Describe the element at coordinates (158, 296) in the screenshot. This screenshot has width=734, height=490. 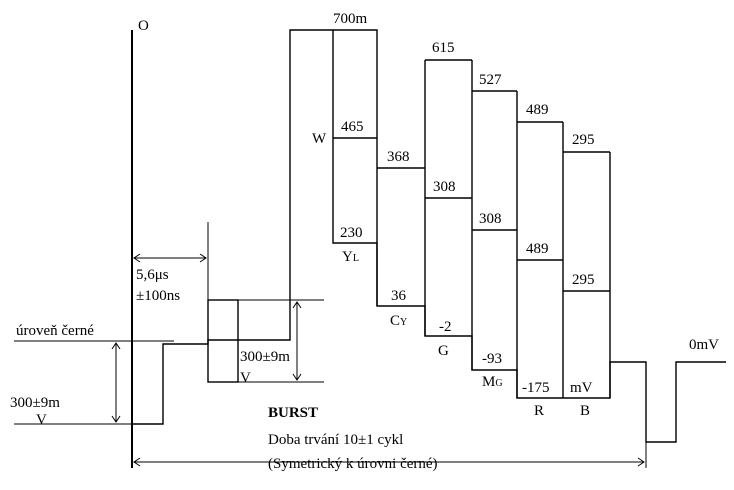
I see `delay-label-b: ±100ns` at that location.